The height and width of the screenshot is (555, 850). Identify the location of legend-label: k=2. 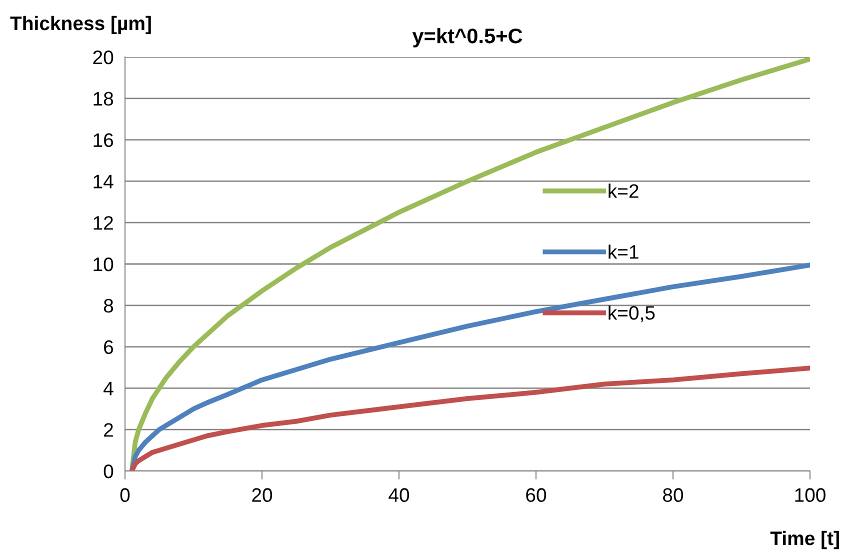
(623, 191).